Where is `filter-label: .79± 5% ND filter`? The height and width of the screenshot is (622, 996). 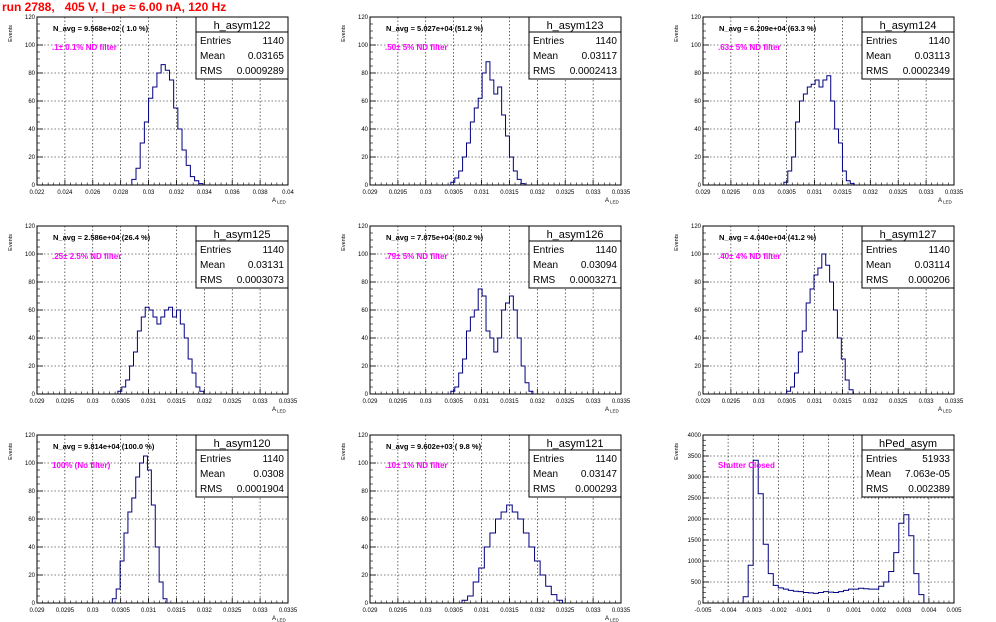
filter-label: .79± 5% ND filter is located at coordinates (416, 256).